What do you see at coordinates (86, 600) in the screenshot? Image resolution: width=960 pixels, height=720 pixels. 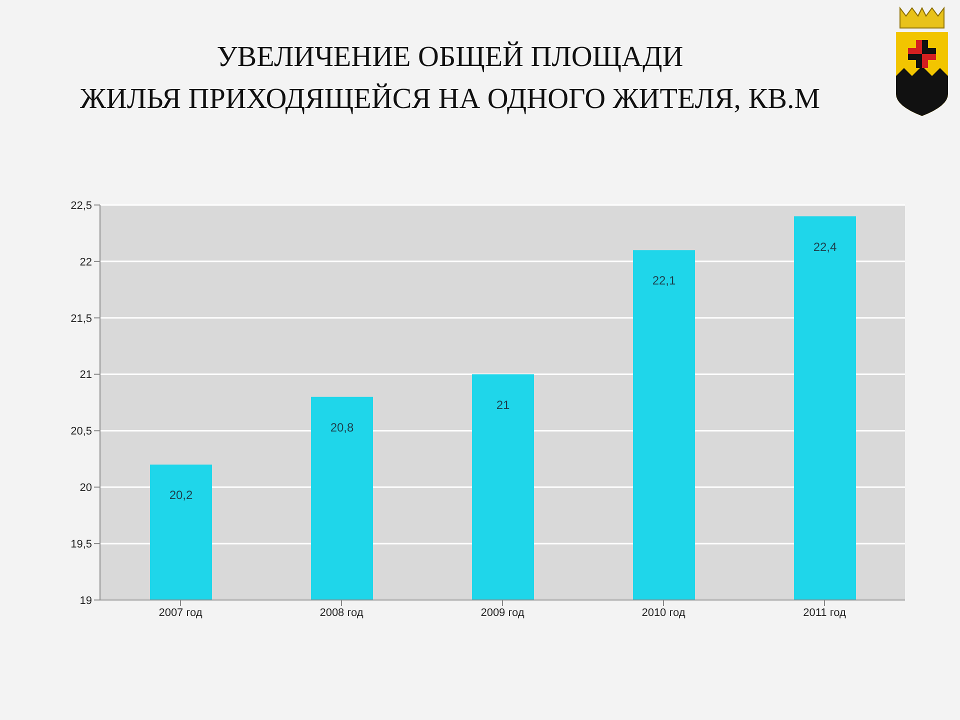 I see `y-tick-label: 19` at bounding box center [86, 600].